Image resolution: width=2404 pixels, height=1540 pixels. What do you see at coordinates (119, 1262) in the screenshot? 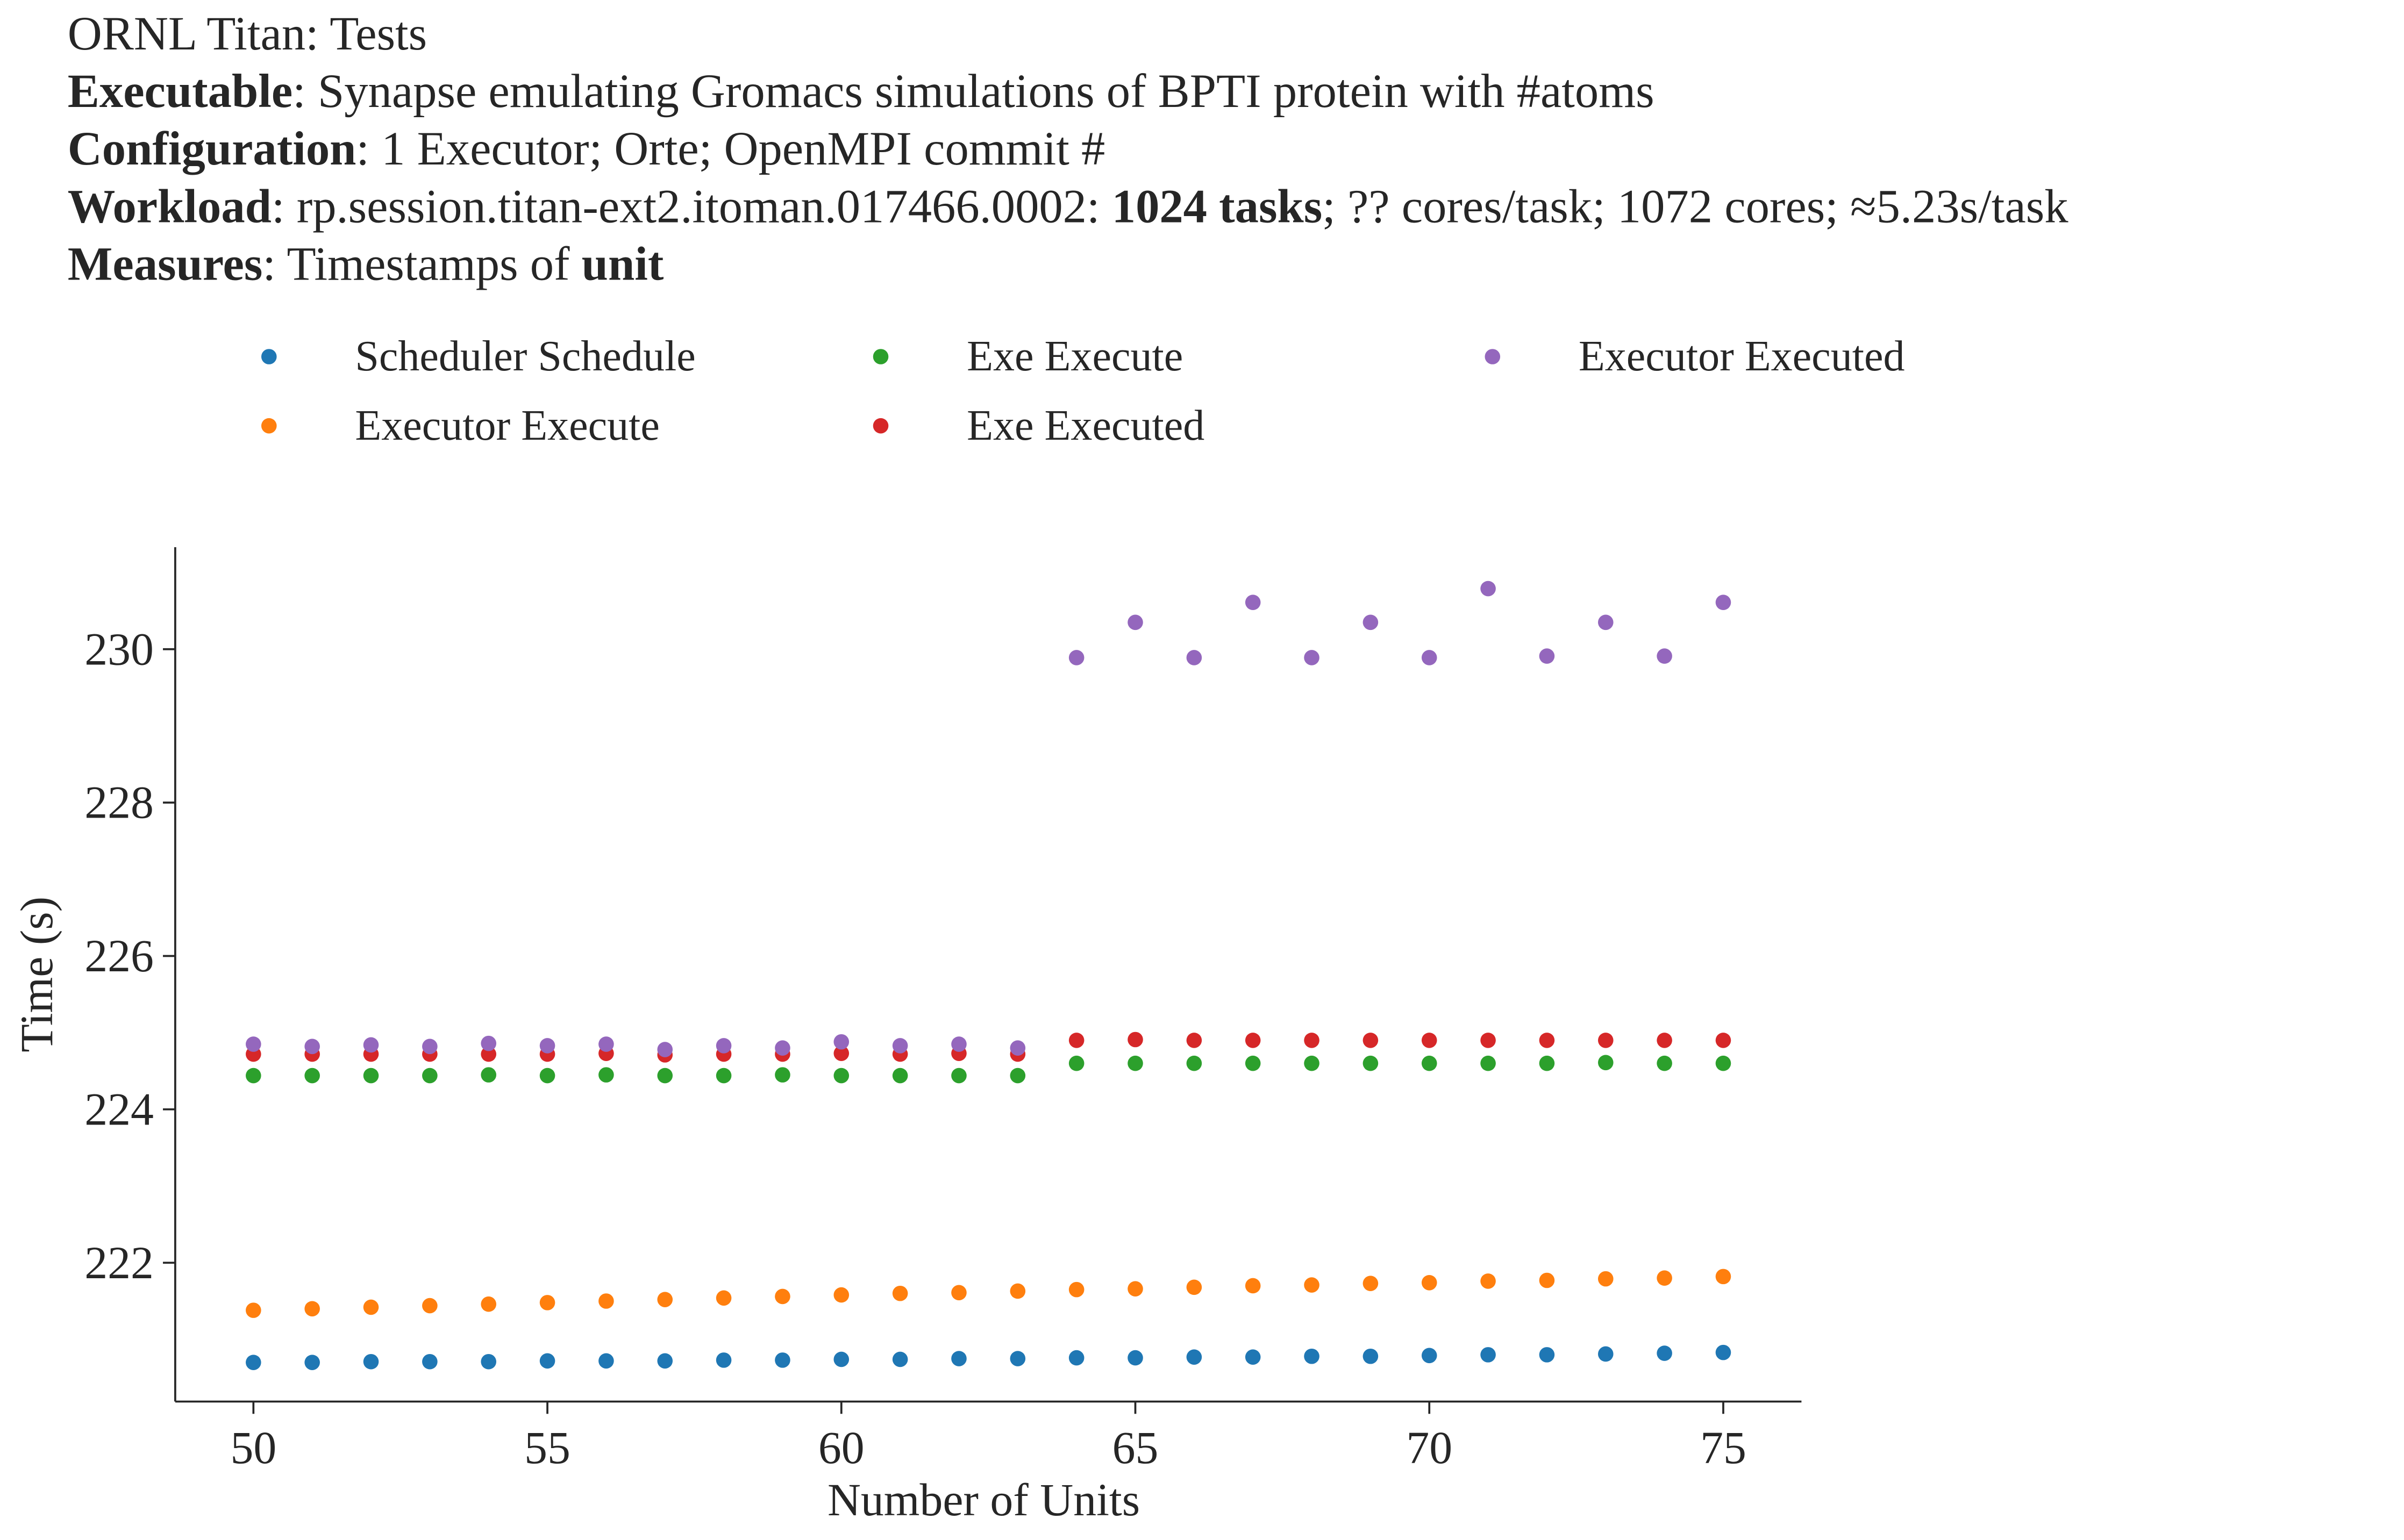
I see `y-tick-label: 222` at bounding box center [119, 1262].